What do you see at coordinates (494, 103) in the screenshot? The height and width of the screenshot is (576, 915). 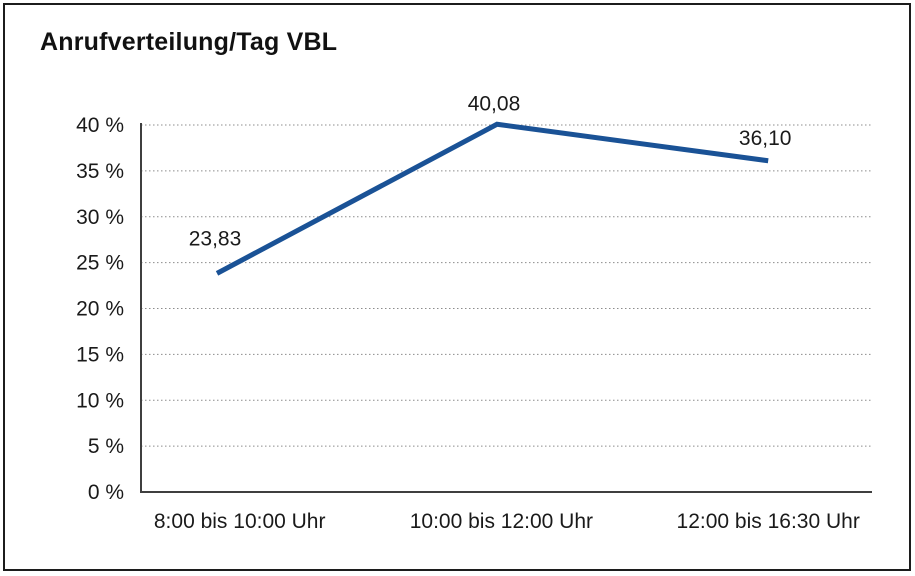 I see `data-point-label: 40,08` at bounding box center [494, 103].